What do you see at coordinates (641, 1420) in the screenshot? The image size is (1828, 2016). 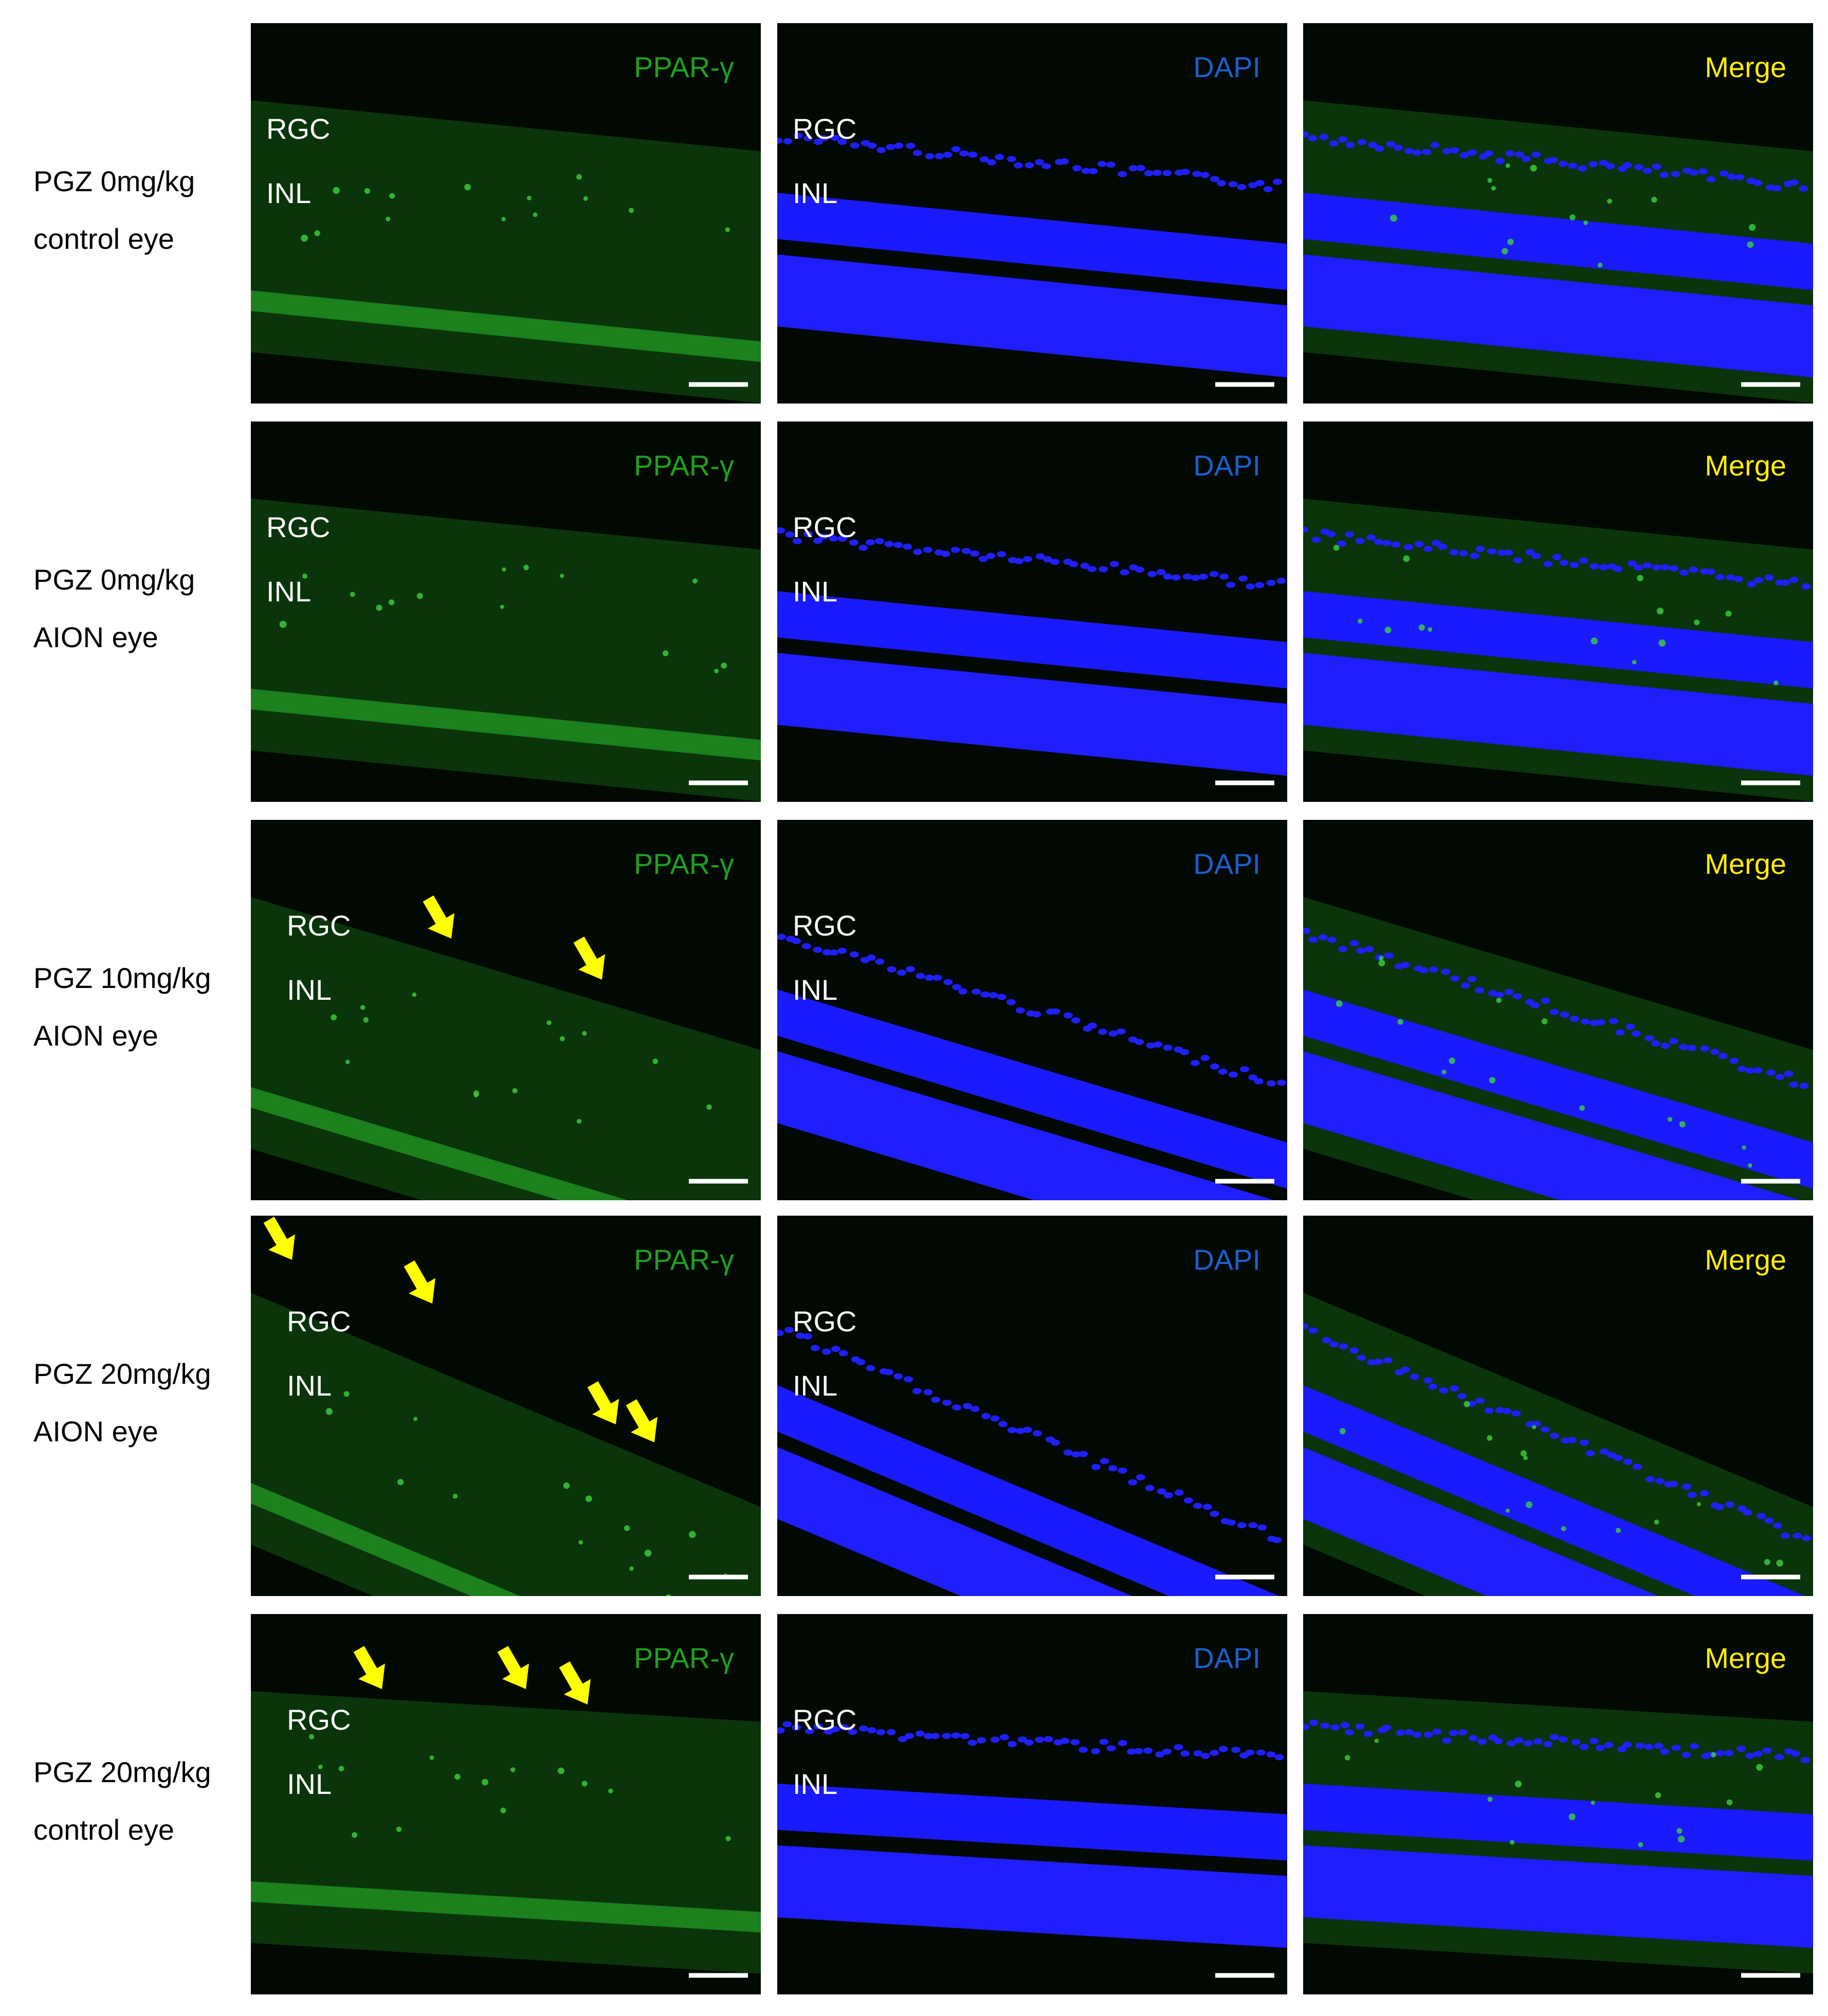 I see `arrow` at bounding box center [641, 1420].